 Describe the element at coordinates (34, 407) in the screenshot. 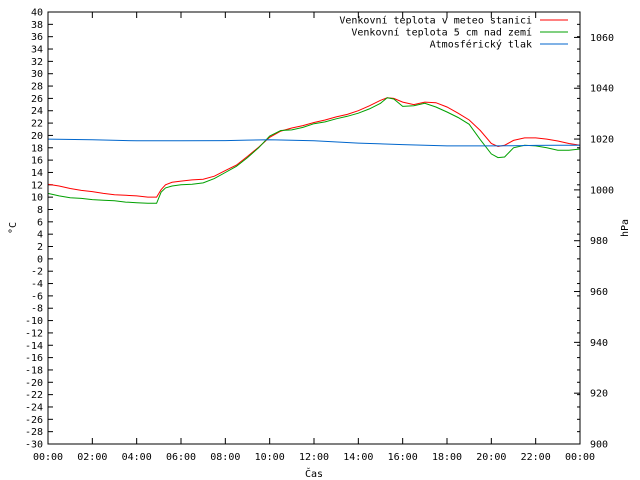

I see `y-left-tick-label: -24` at that location.